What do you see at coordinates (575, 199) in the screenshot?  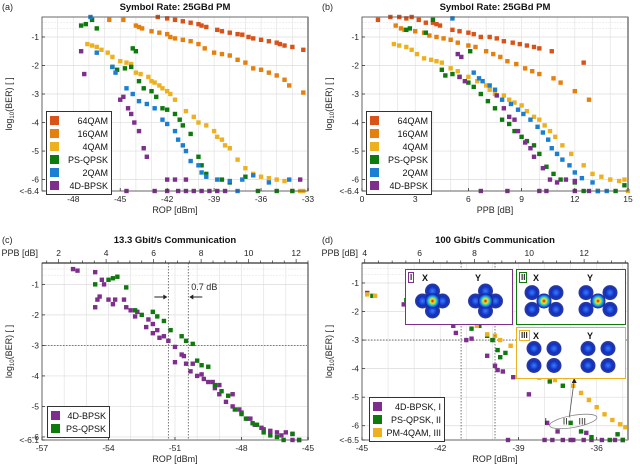 I see `x-tick-label: 12` at bounding box center [575, 199].